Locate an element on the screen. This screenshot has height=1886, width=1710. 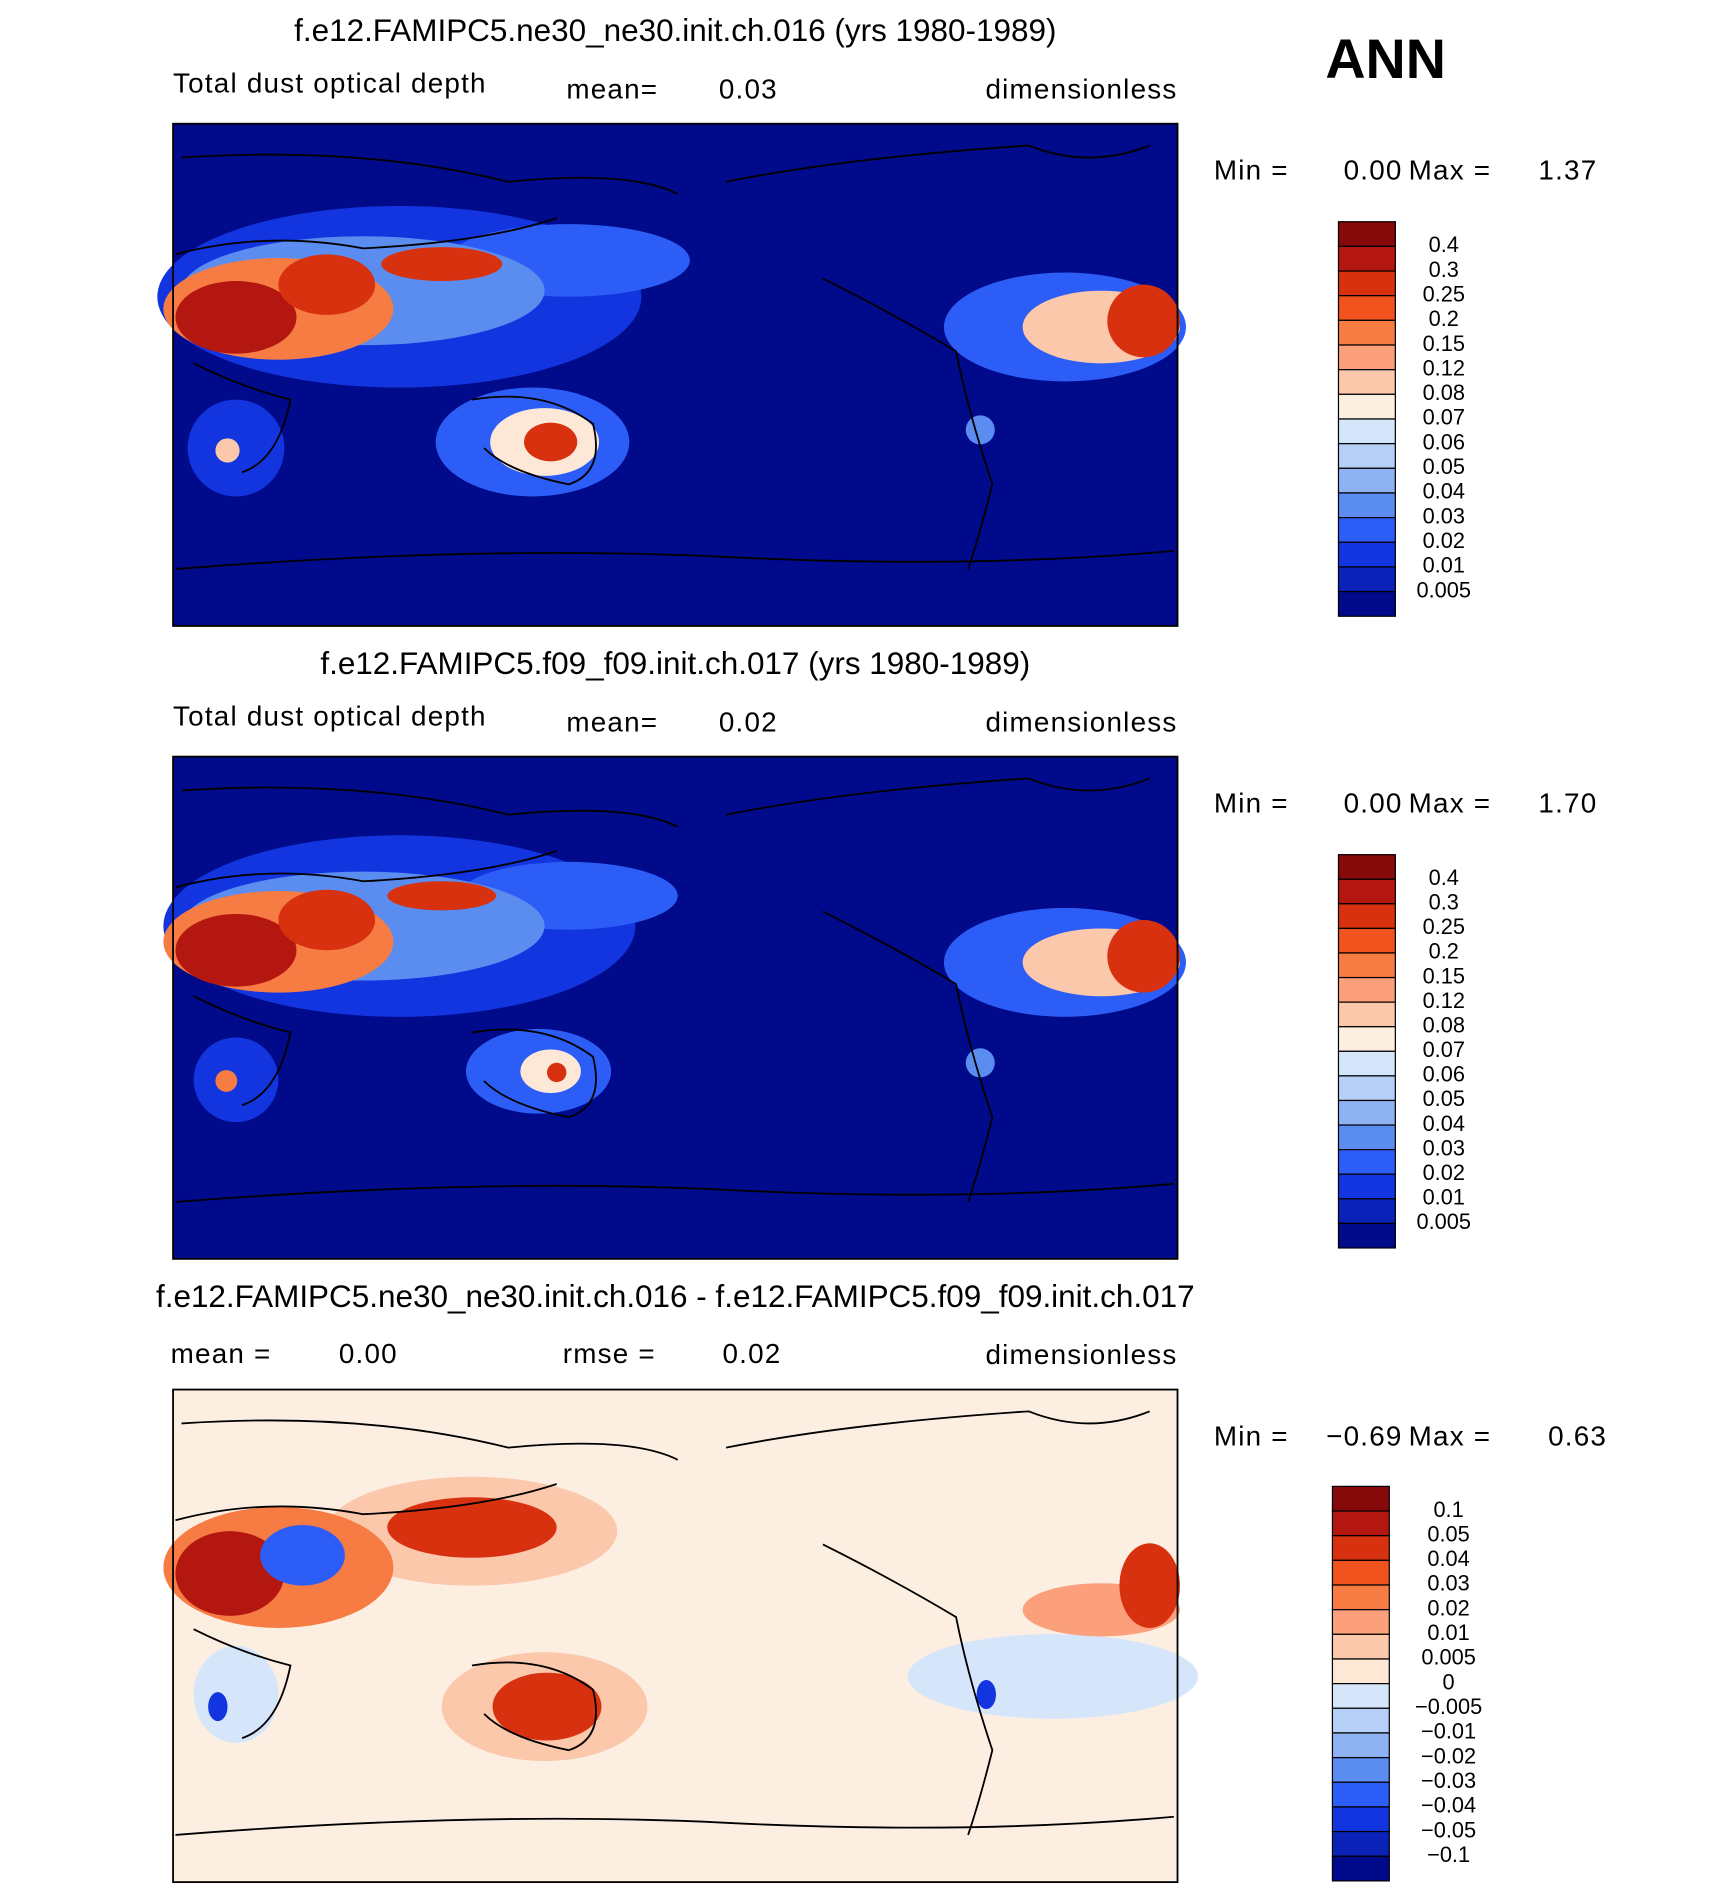
colorbar-label: 0.06 is located at coordinates (1444, 1074).